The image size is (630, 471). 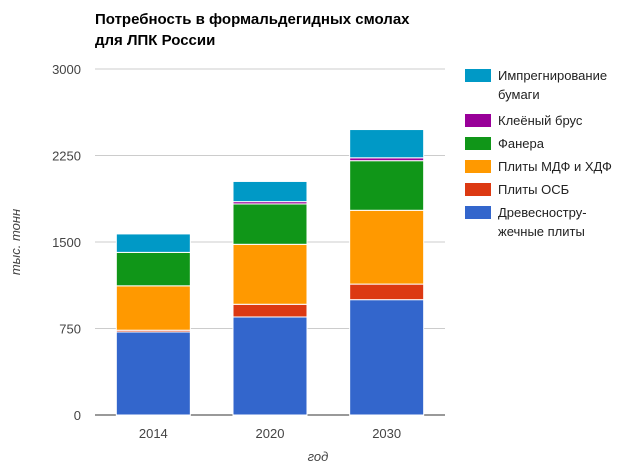 I want to click on legend-label: Древесностру-, so click(x=542, y=212).